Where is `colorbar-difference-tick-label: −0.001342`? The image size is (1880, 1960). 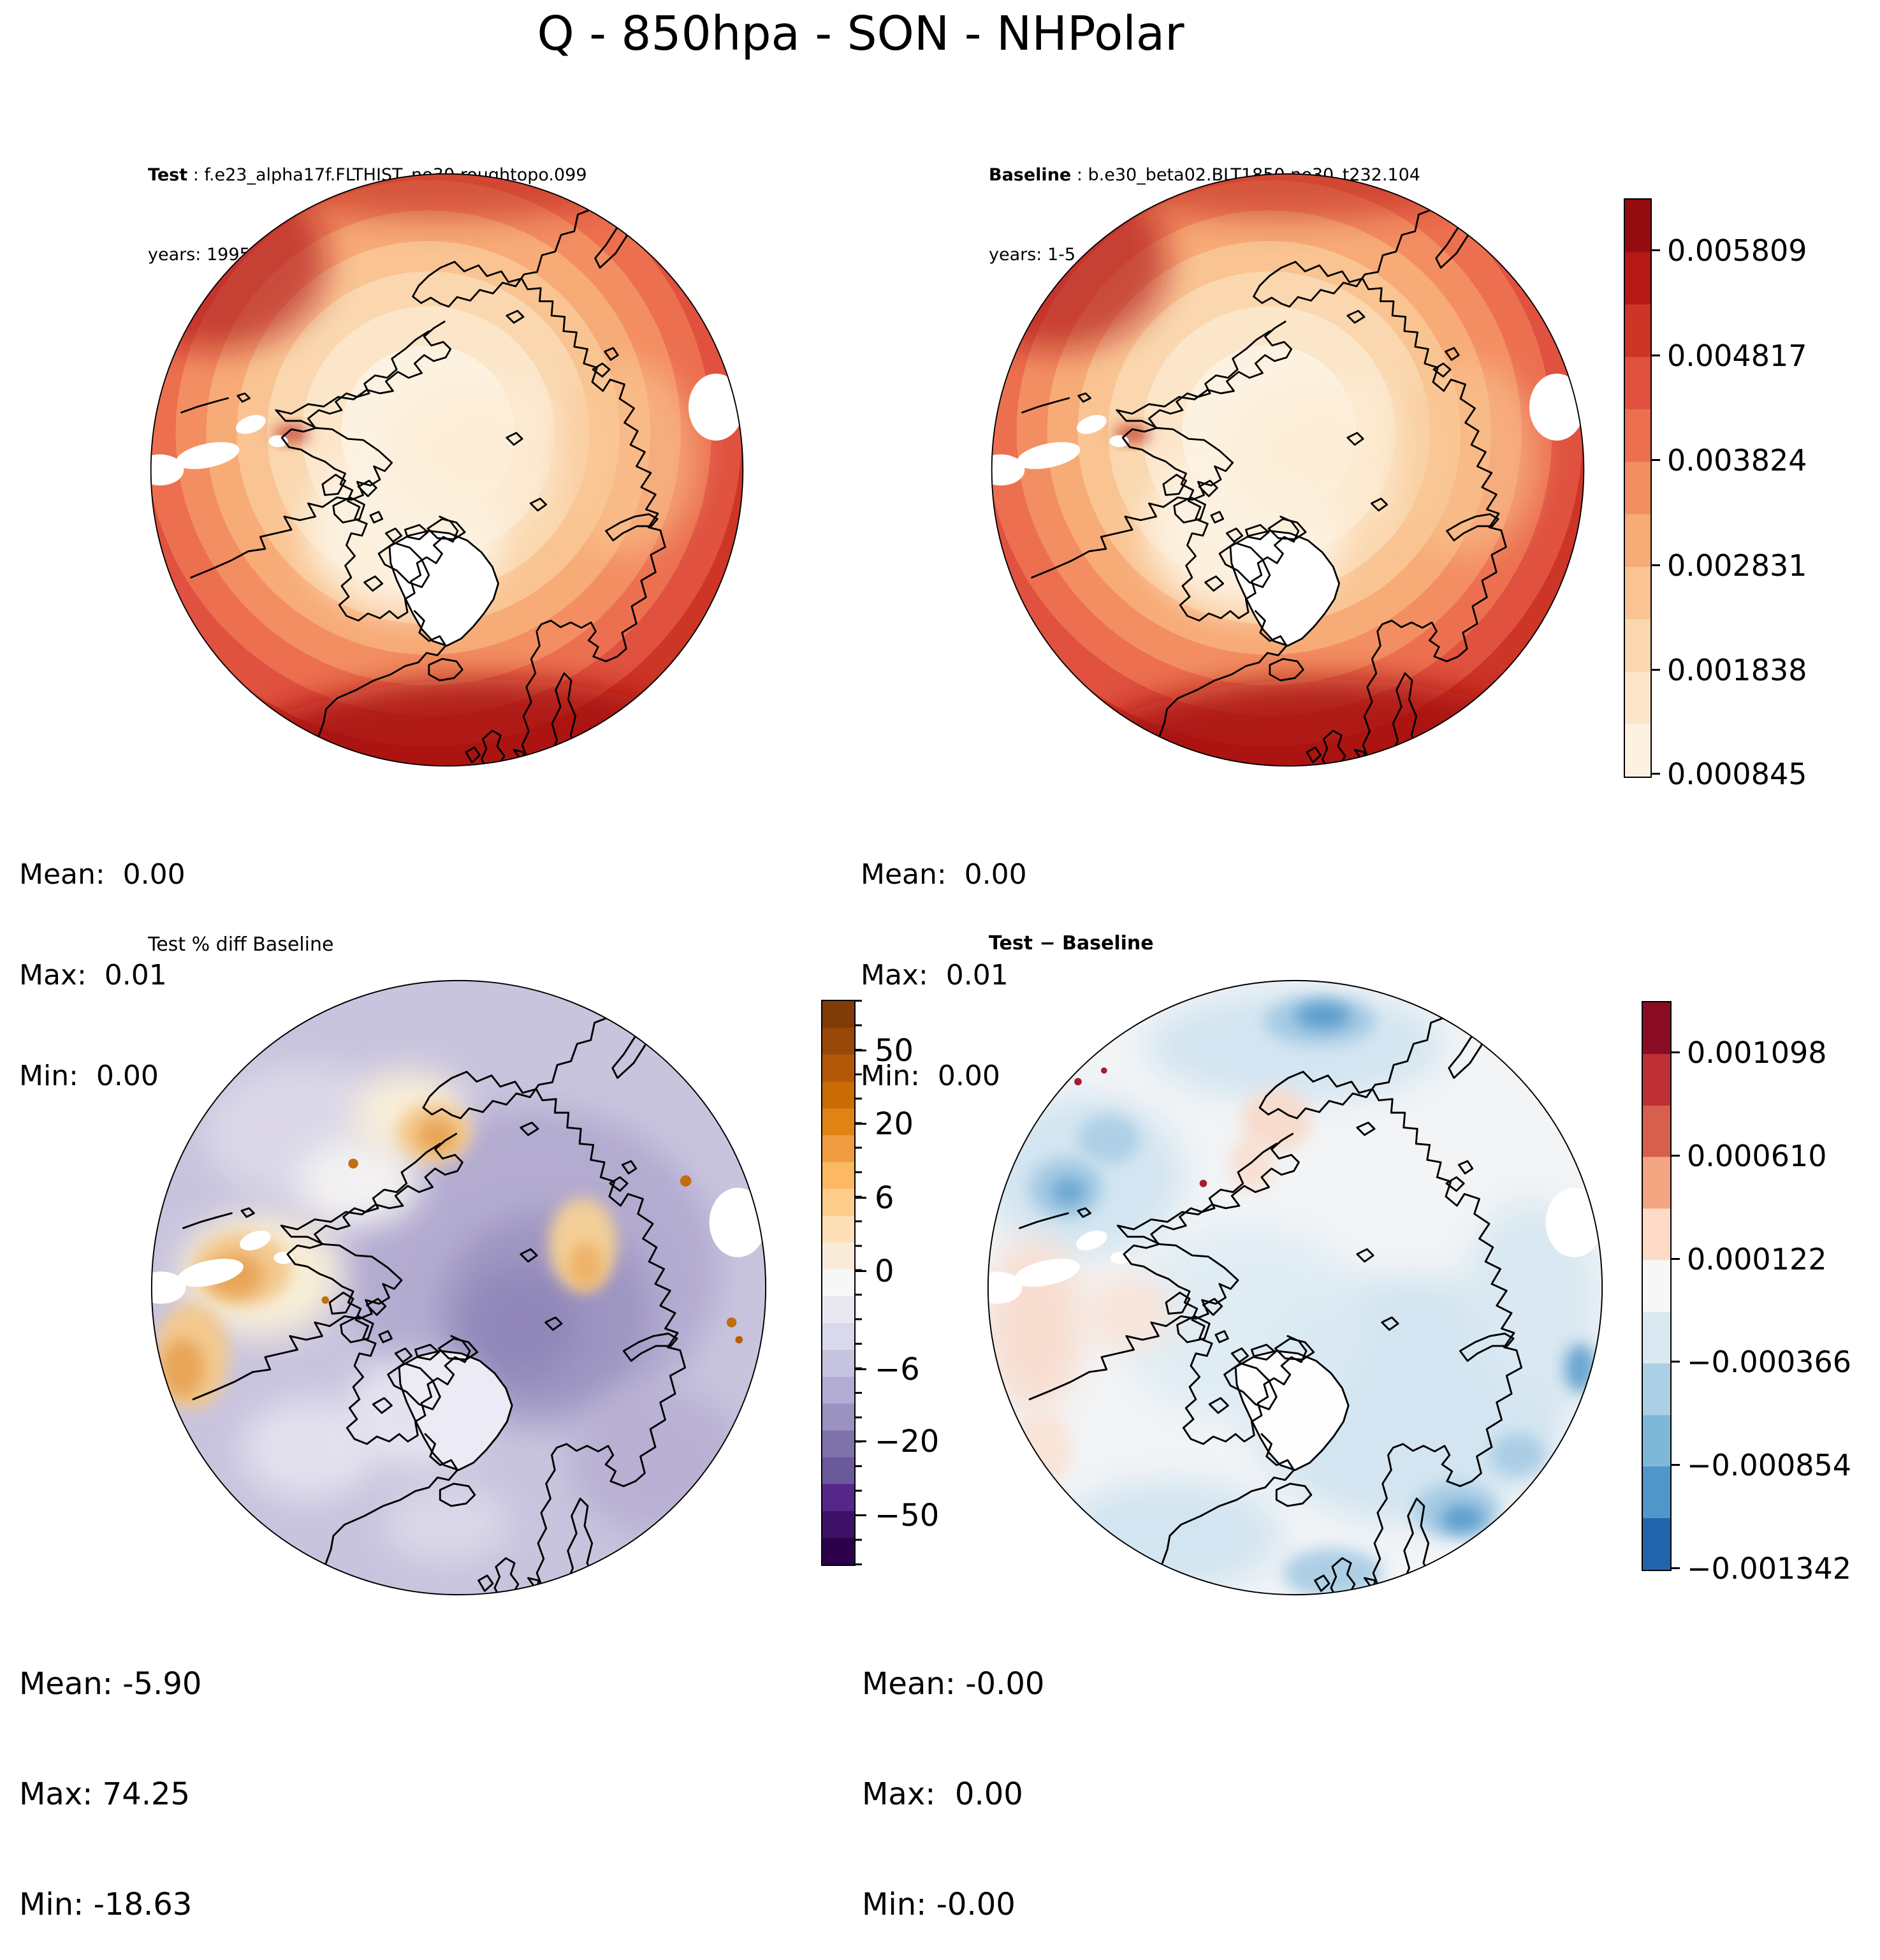 colorbar-difference-tick-label: −0.001342 is located at coordinates (1769, 1568).